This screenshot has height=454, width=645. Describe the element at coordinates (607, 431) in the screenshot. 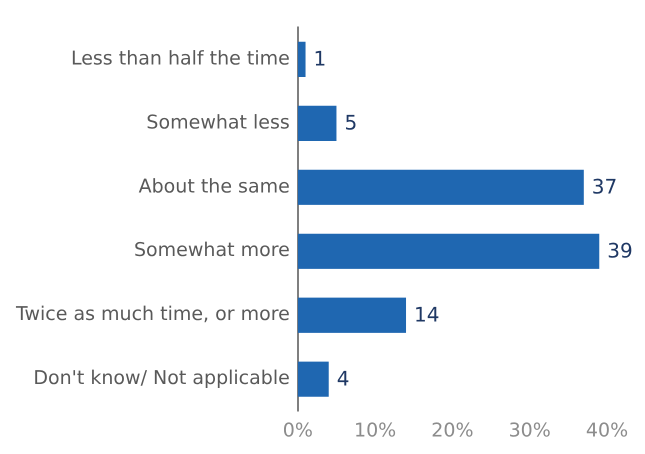

I see `x-tick-label: 40%` at that location.